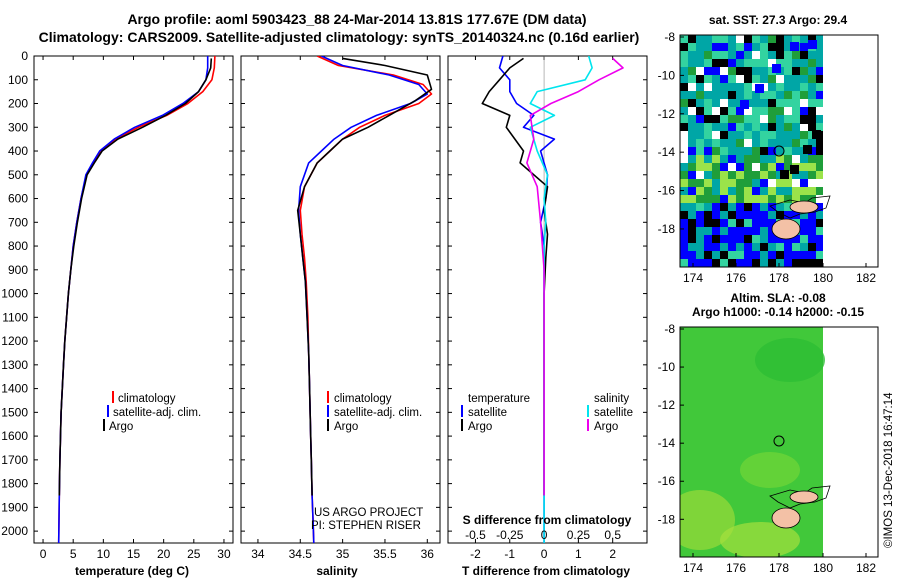  What do you see at coordinates (14, 484) in the screenshot?
I see `depth-tick-label: 1800` at bounding box center [14, 484].